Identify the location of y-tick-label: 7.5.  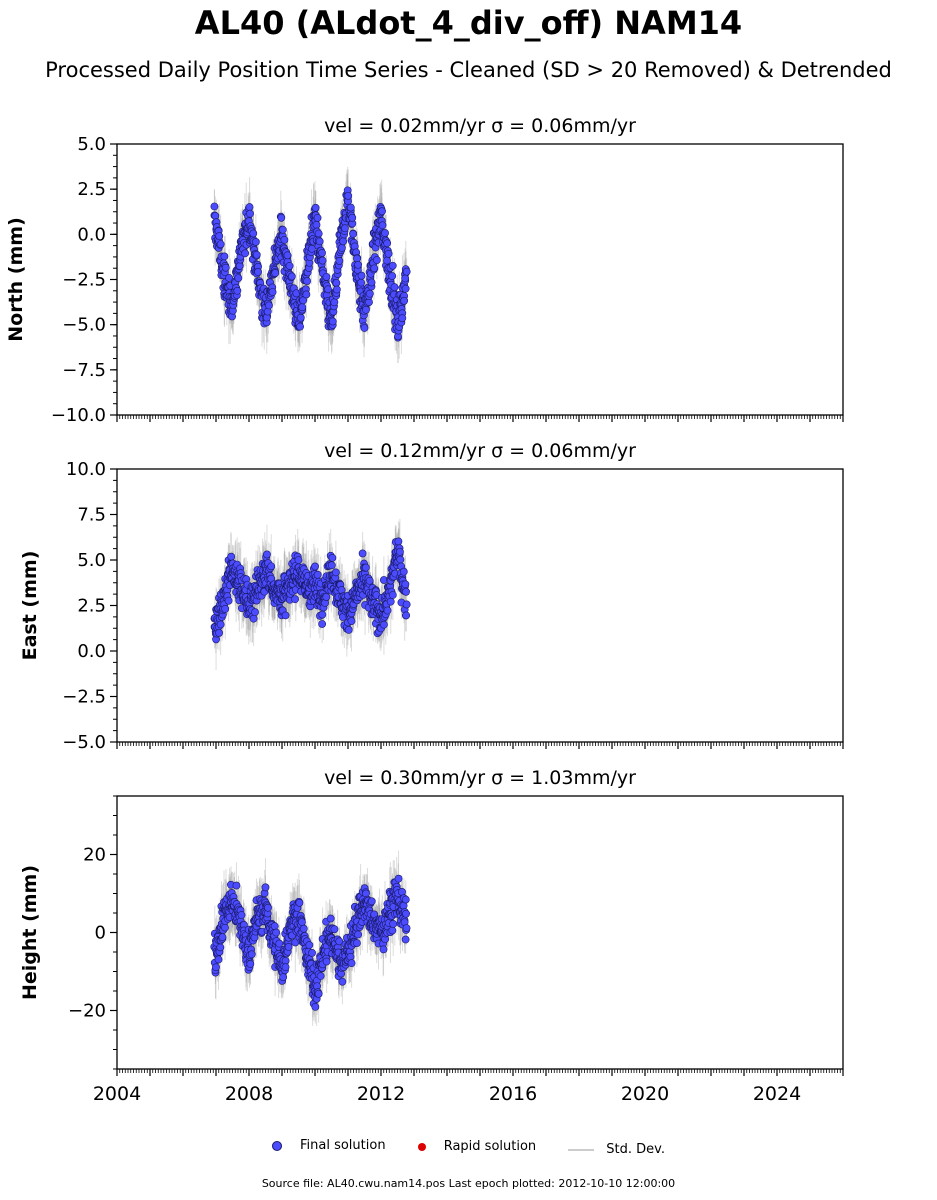
(91, 515).